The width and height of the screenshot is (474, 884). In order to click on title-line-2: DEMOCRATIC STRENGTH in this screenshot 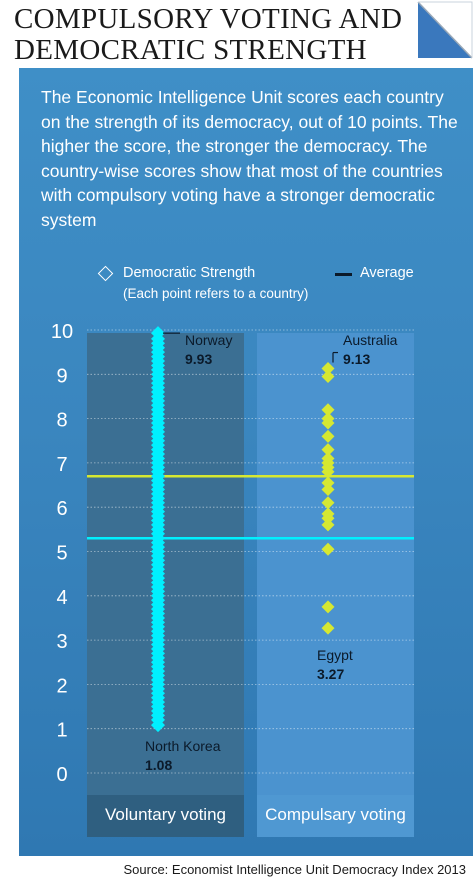, I will do `click(190, 50)`.